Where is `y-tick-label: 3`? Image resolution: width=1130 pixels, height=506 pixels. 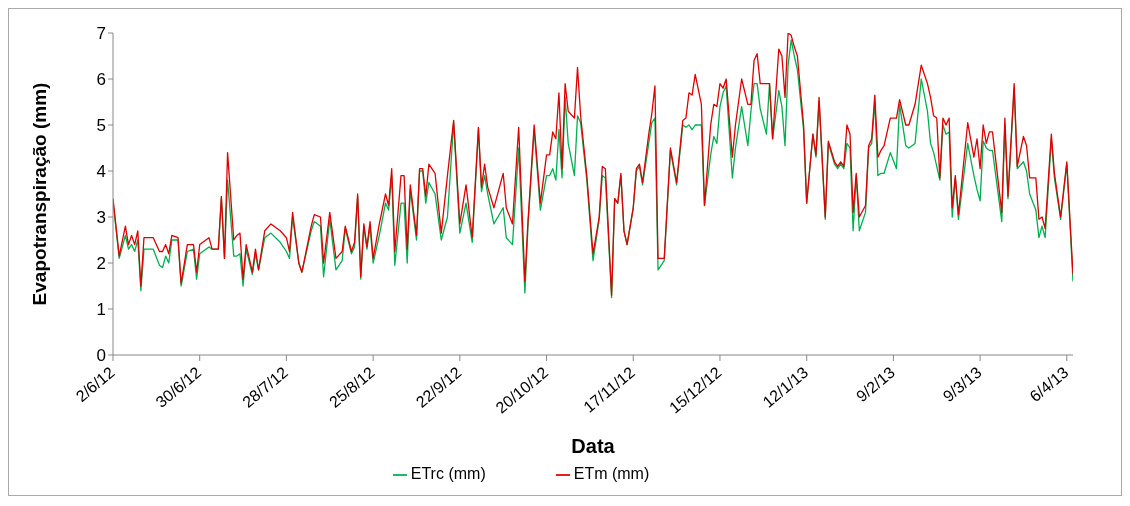
y-tick-label: 3 is located at coordinates (101, 218).